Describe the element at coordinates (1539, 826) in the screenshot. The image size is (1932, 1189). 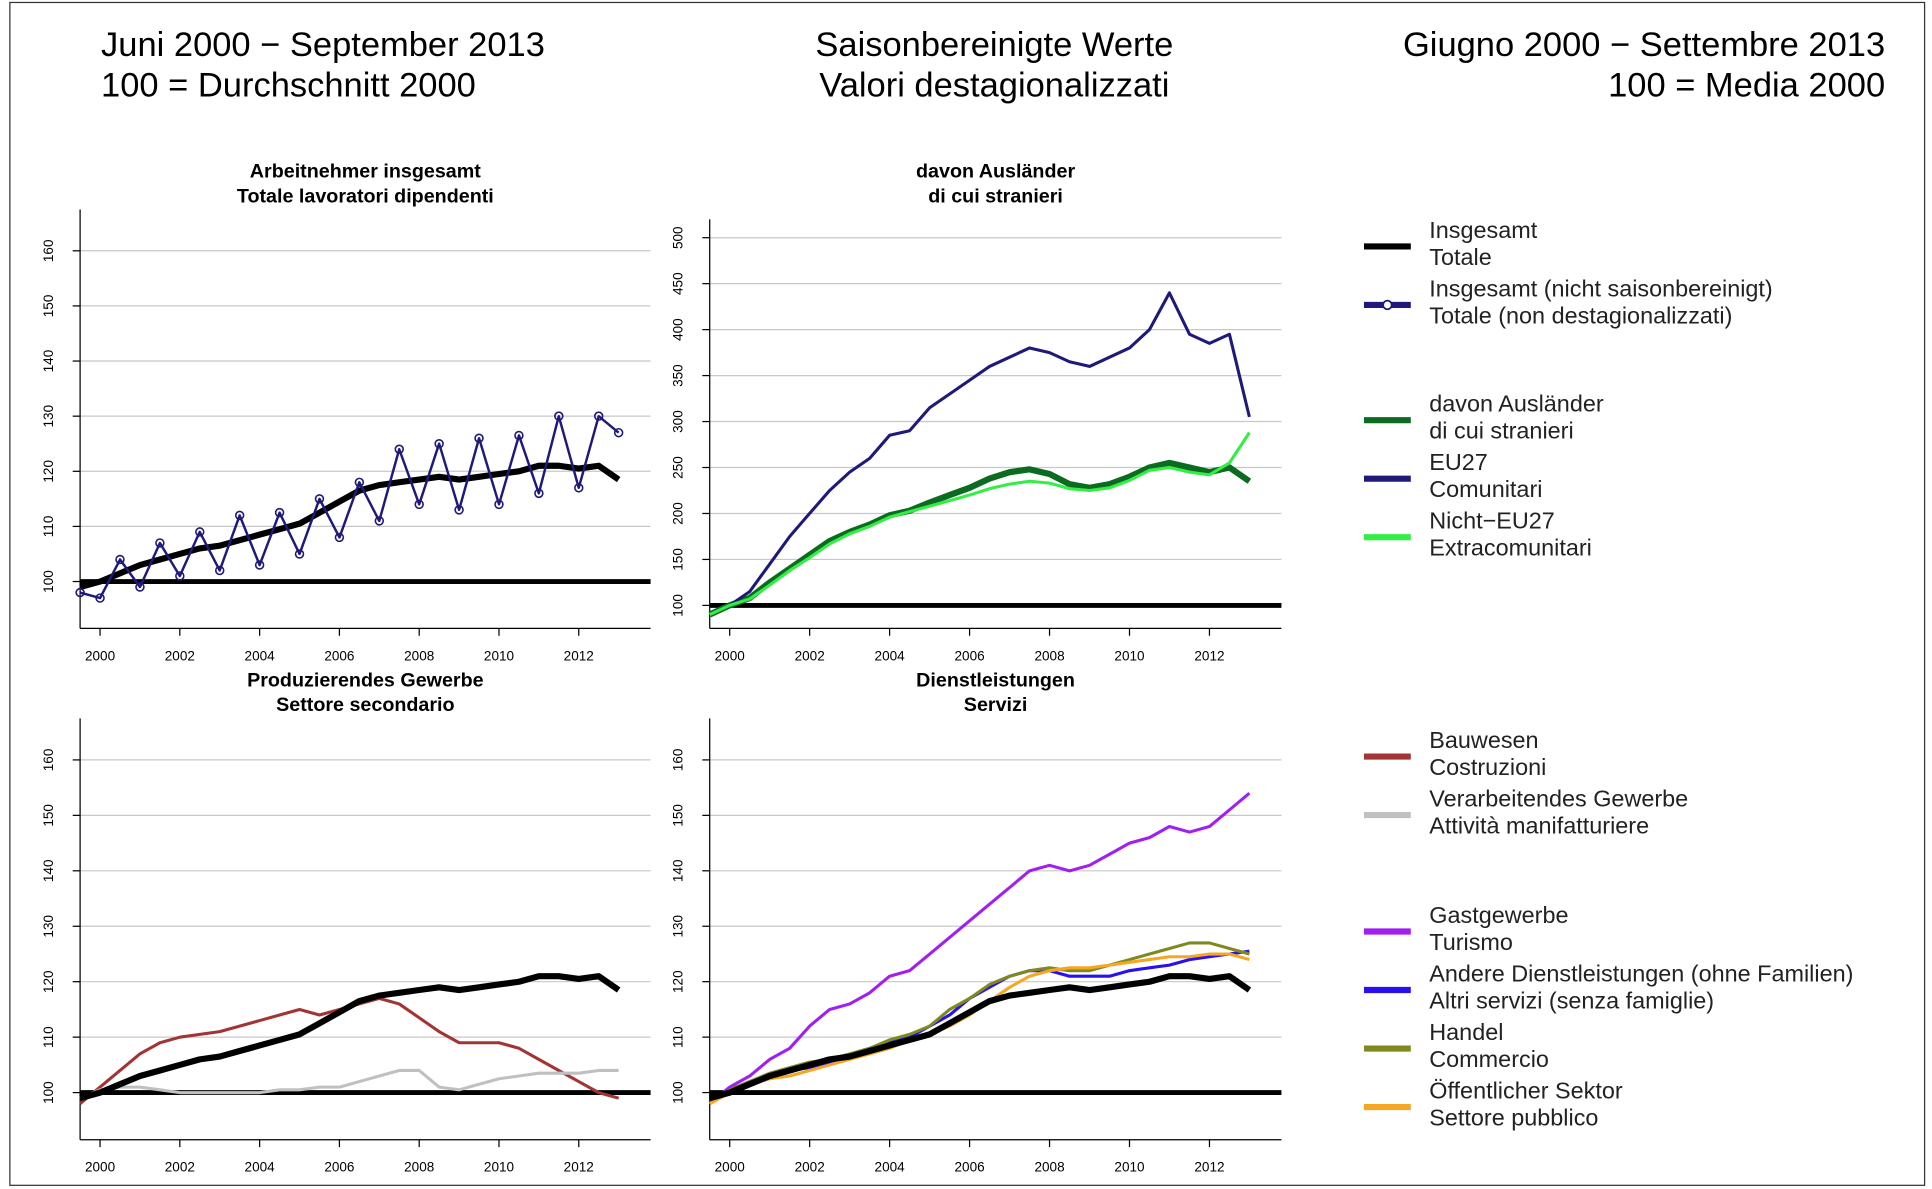
I see `legend-label: Attività manifatturiere` at that location.